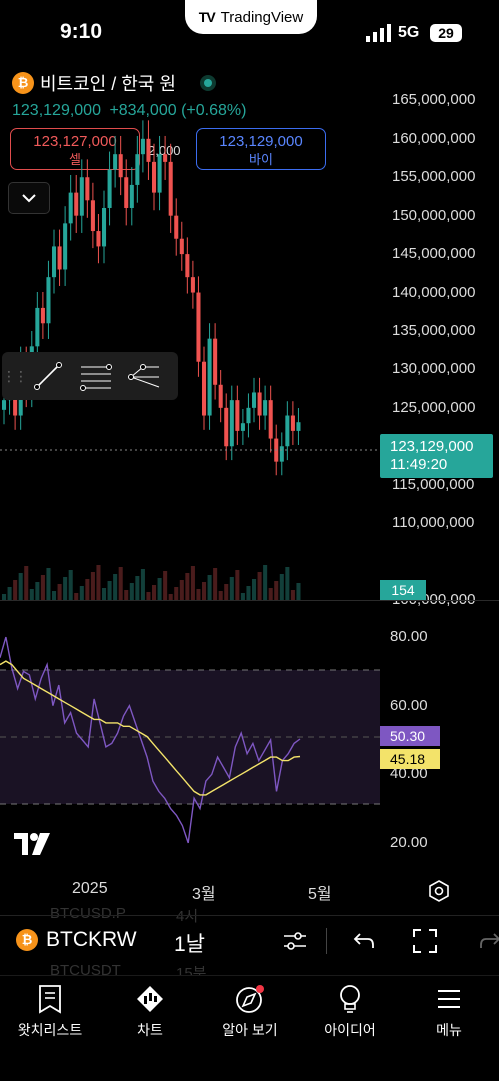 The image size is (499, 1081). Describe the element at coordinates (434, 138) in the screenshot. I see `price-tick: 160,000,000` at that location.